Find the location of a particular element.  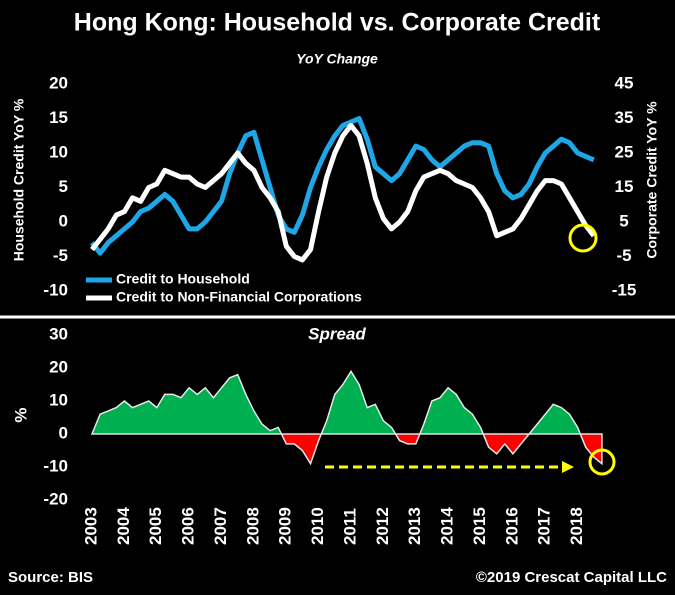

y-axis-label: % is located at coordinates (20, 414).